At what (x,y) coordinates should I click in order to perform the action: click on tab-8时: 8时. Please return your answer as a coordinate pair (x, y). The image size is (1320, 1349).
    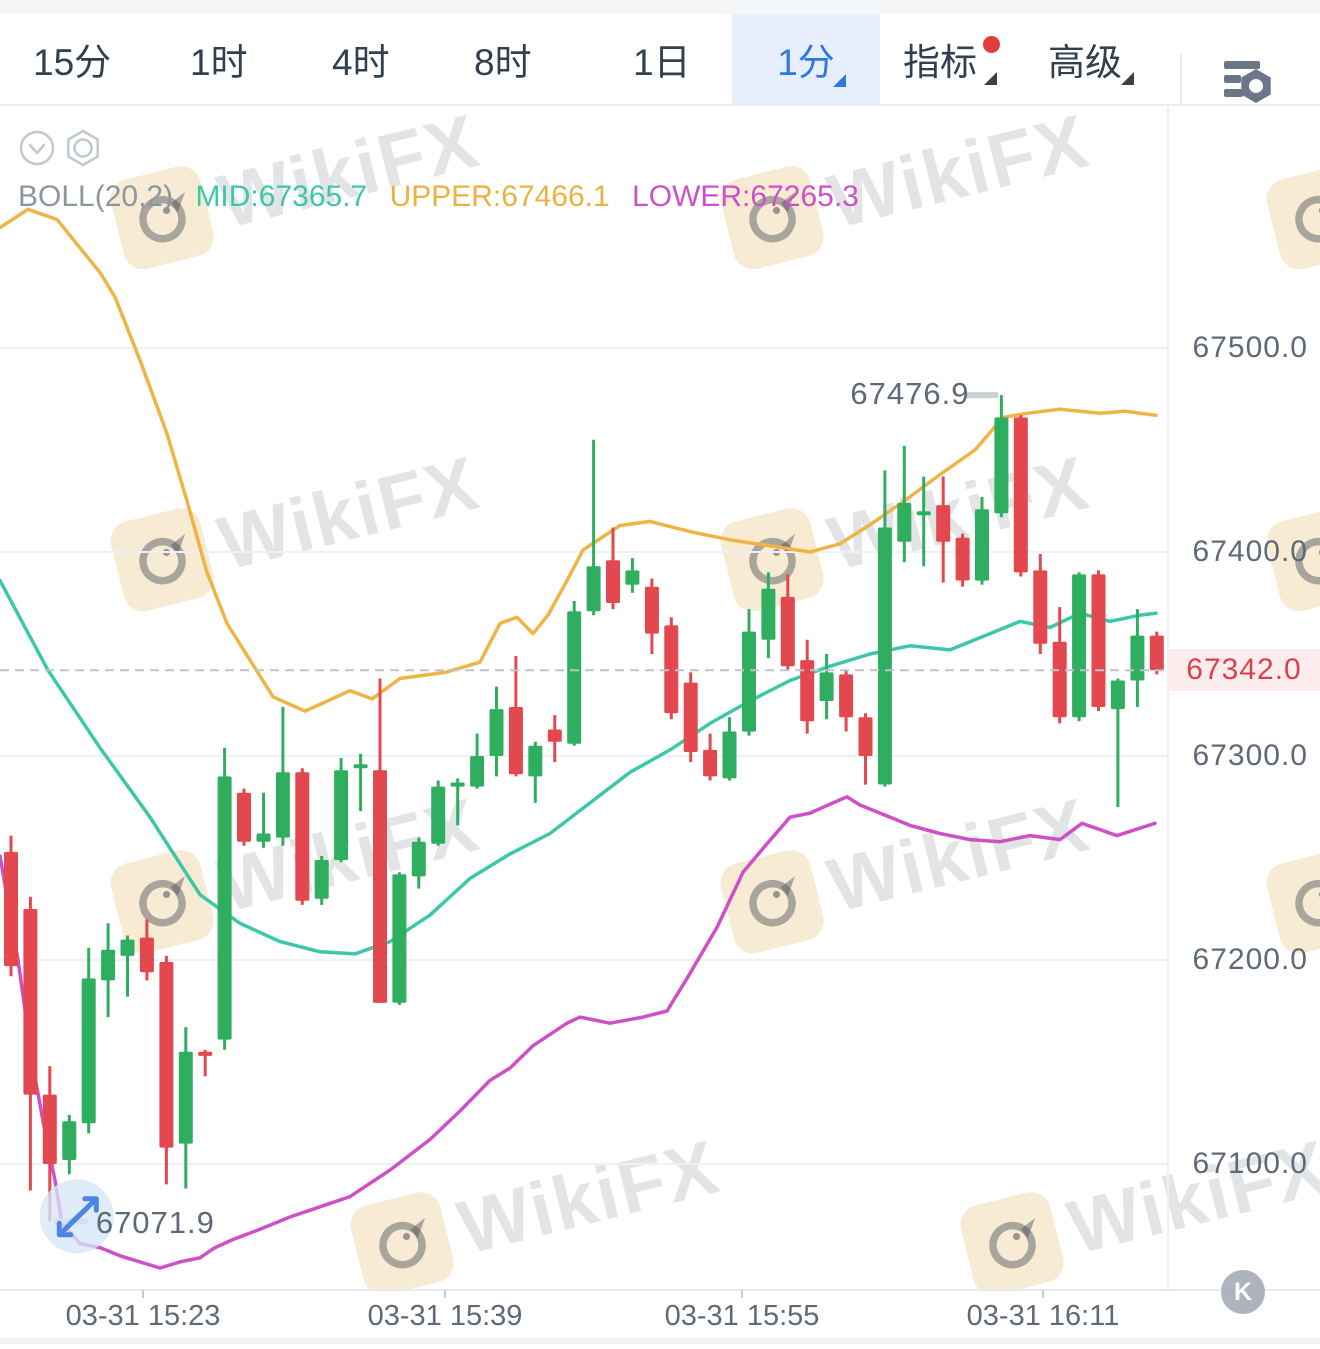
    Looking at the image, I should click on (503, 59).